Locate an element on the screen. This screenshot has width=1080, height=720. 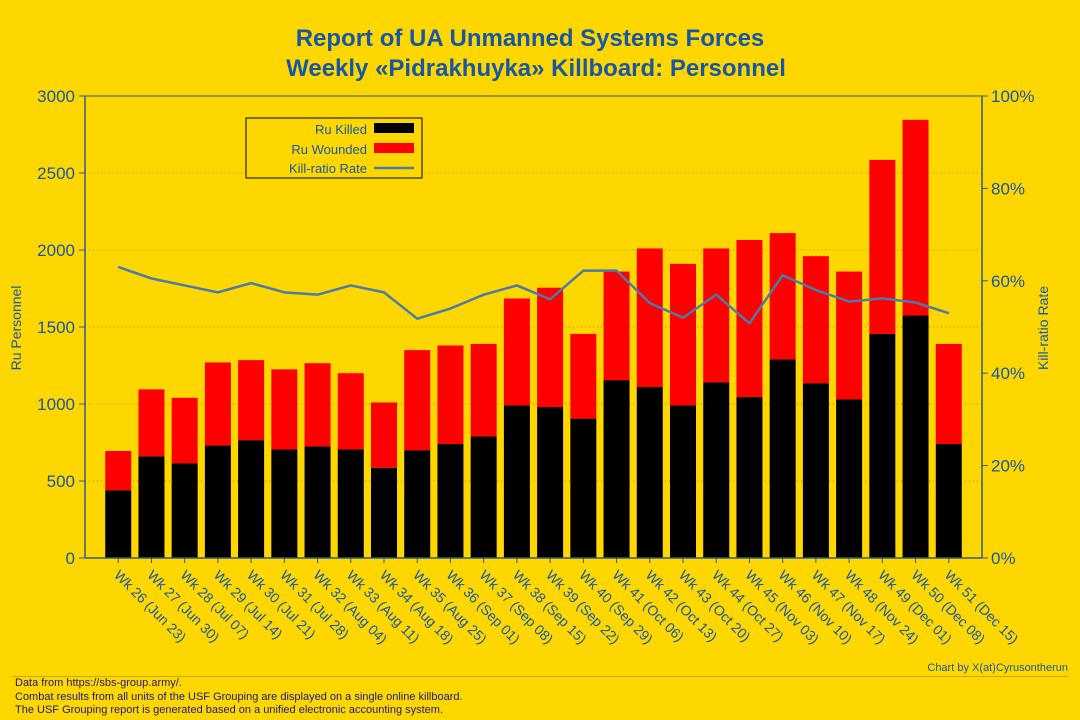
legend: Ru Killed Ru Wounded Kill-ratio Rate is located at coordinates (334, 148).